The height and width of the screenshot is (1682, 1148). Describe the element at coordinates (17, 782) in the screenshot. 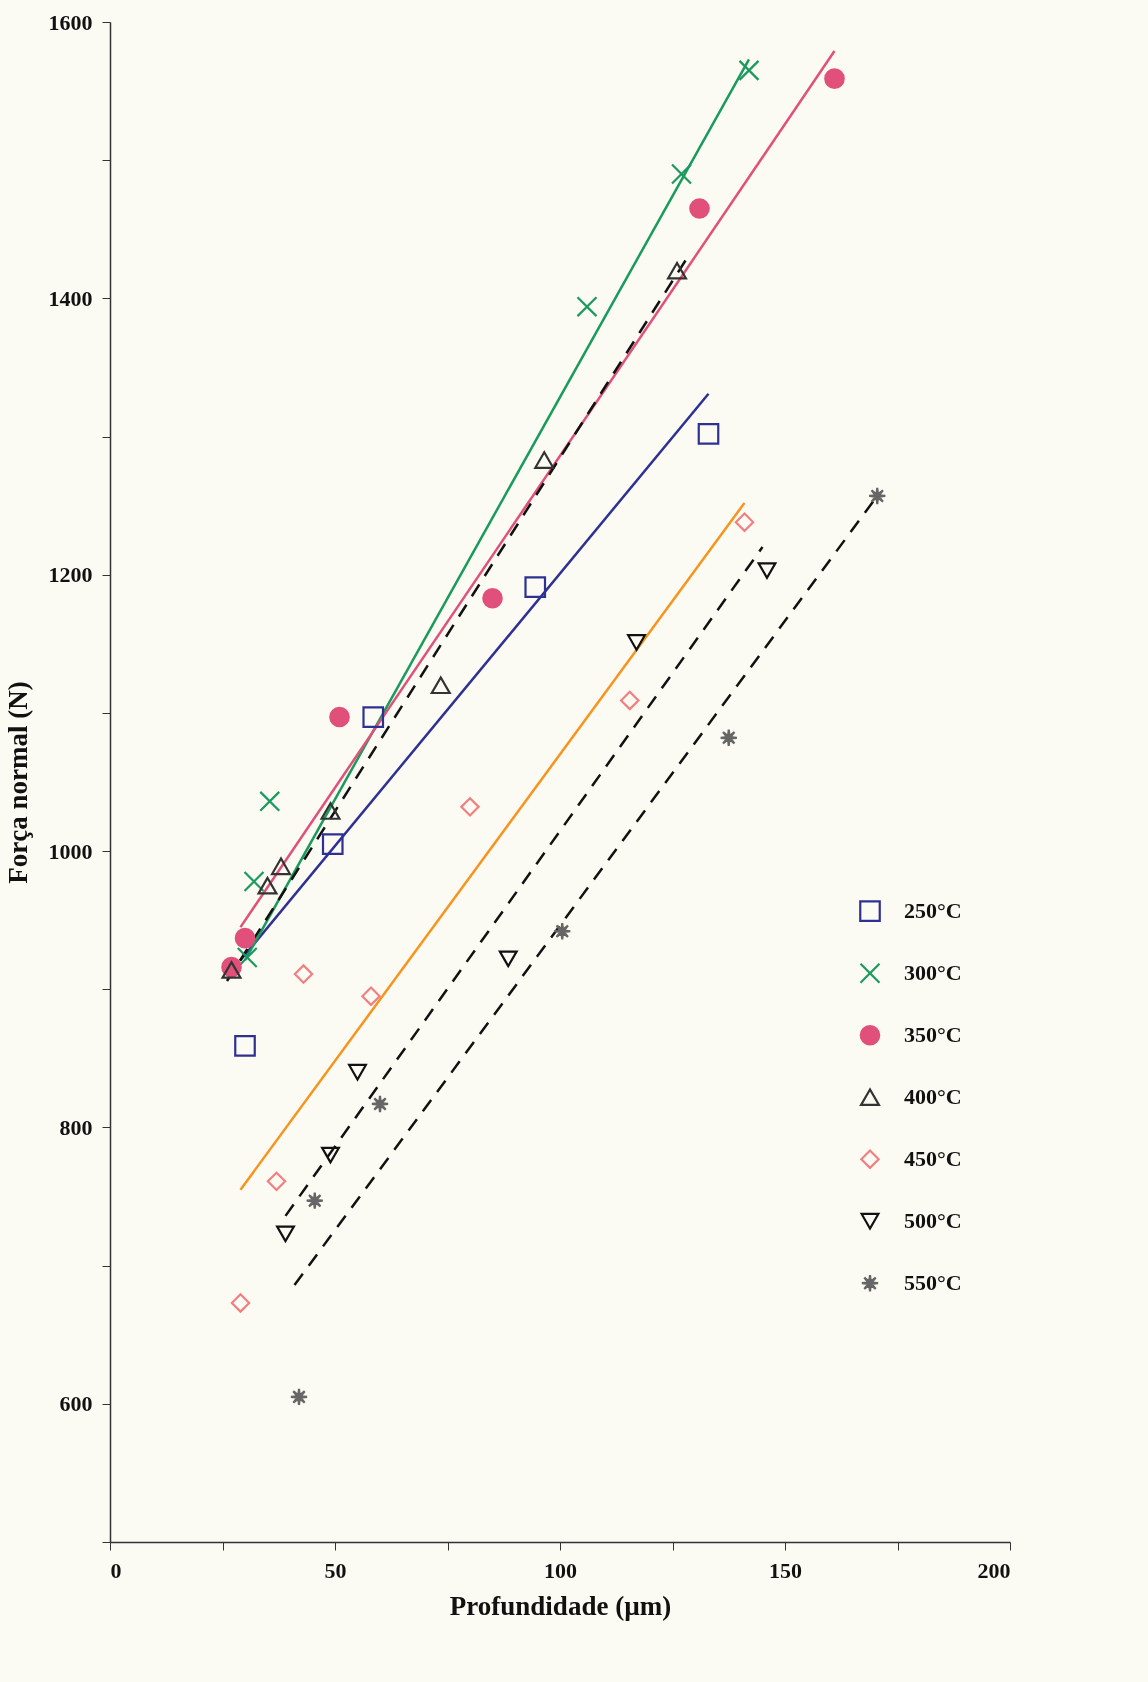

I see `y-axis-title: Força normal (N)` at that location.